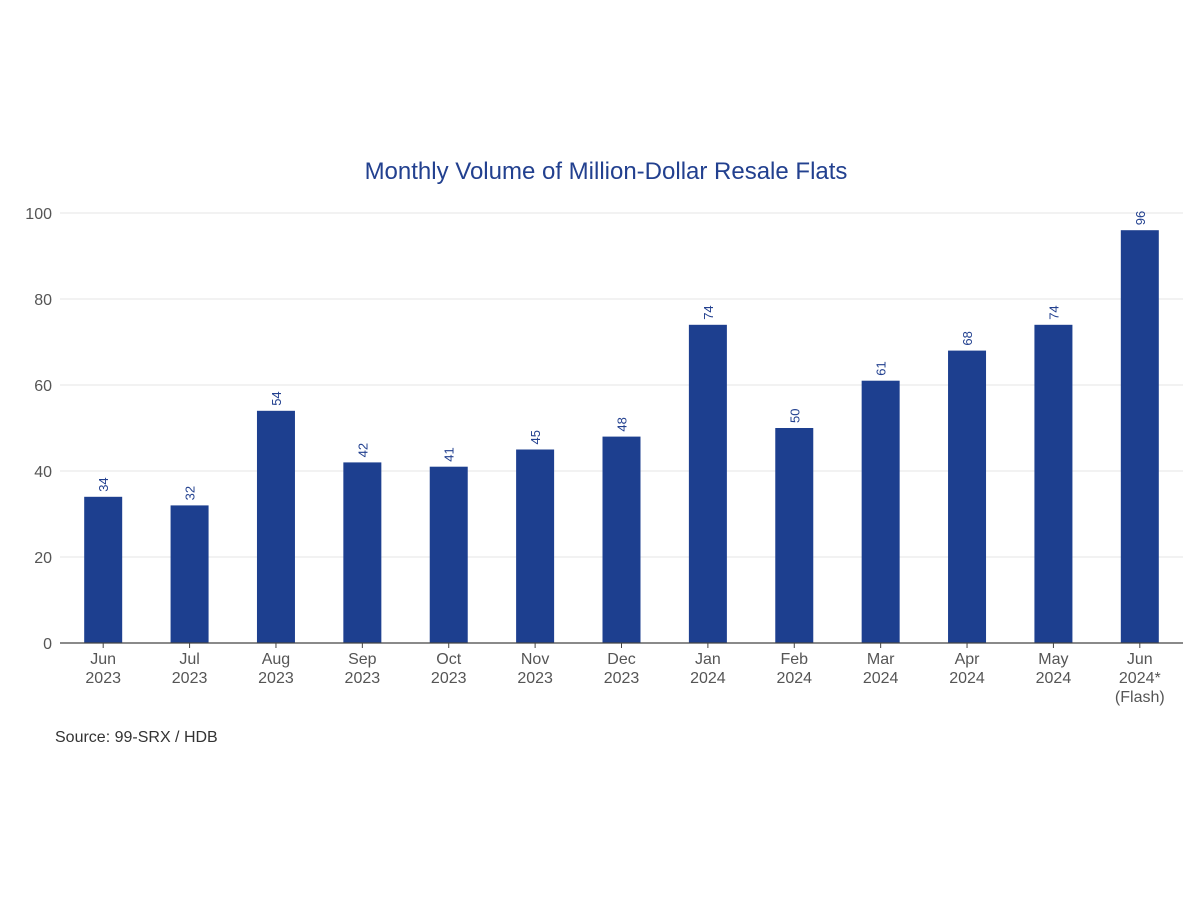 The image size is (1200, 900). What do you see at coordinates (190, 493) in the screenshot?
I see `data-label: 32` at bounding box center [190, 493].